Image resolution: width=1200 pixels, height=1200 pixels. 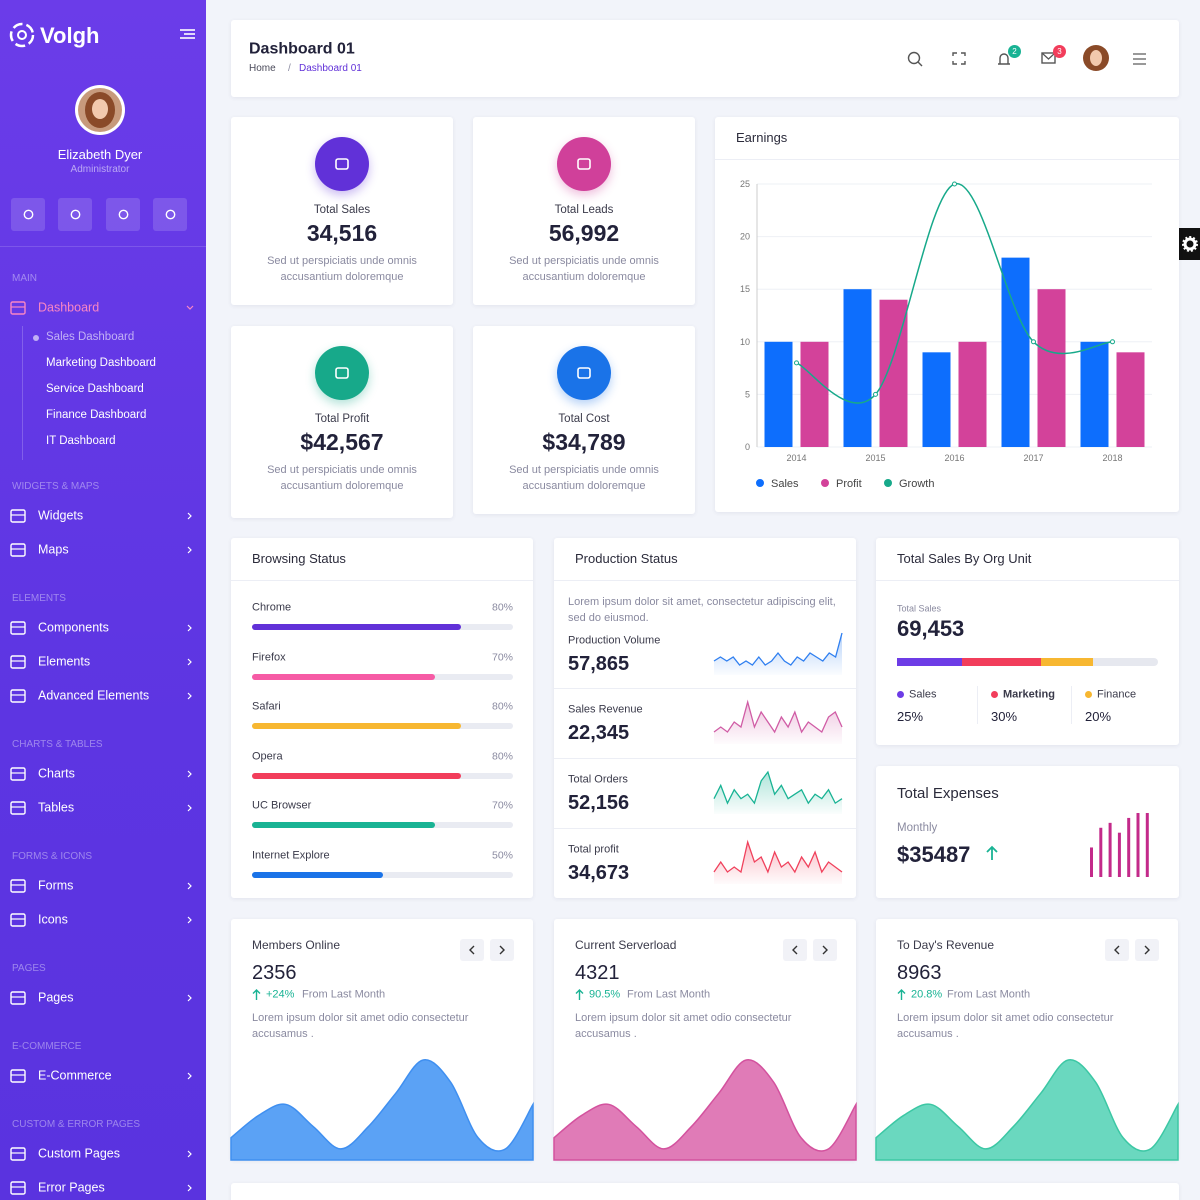 I want to click on browser-name: Safari, so click(x=266, y=706).